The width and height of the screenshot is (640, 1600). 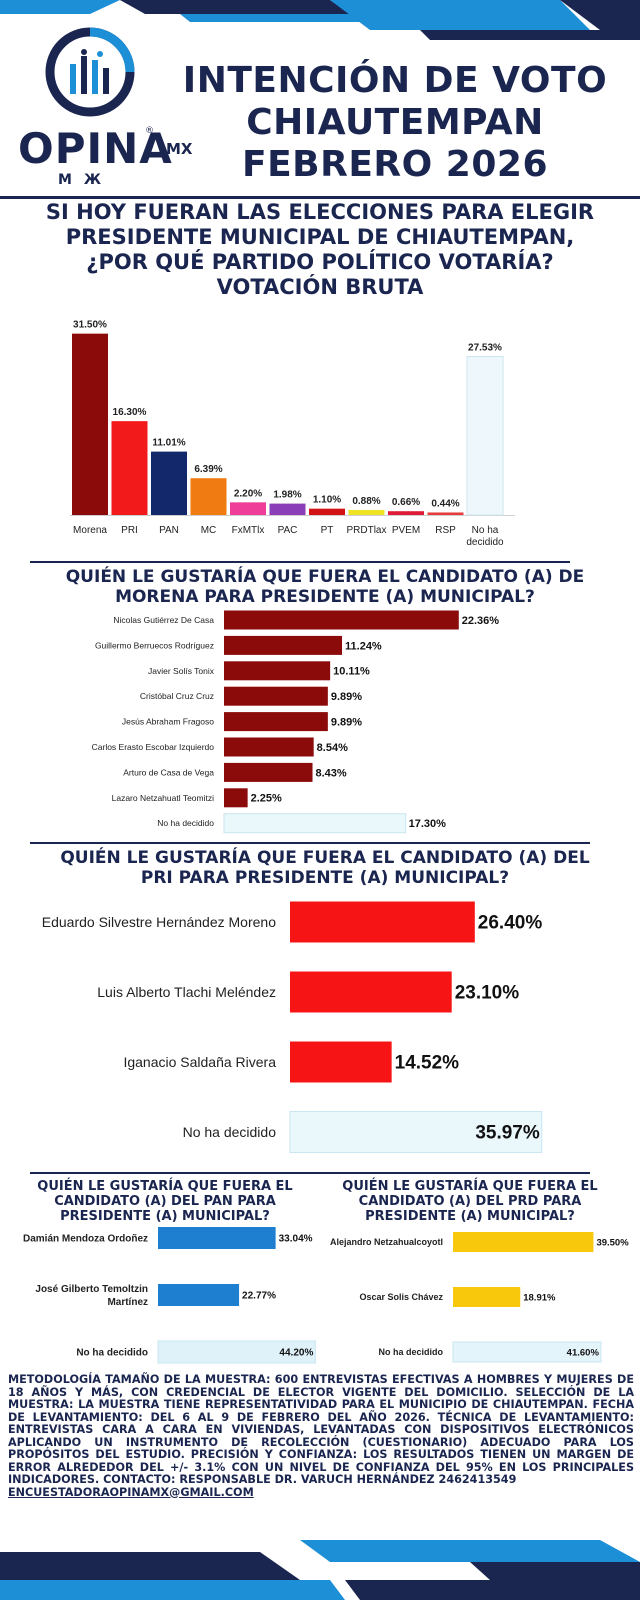 What do you see at coordinates (382, 922) in the screenshot?
I see `bar-eduardo-silvestre-hernández-moreno` at bounding box center [382, 922].